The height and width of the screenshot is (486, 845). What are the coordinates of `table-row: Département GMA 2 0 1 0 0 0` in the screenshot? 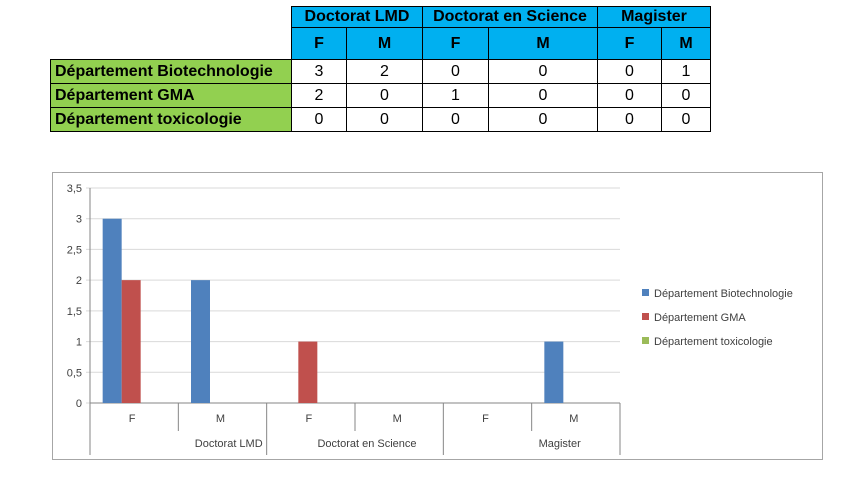 It's located at (380, 95).